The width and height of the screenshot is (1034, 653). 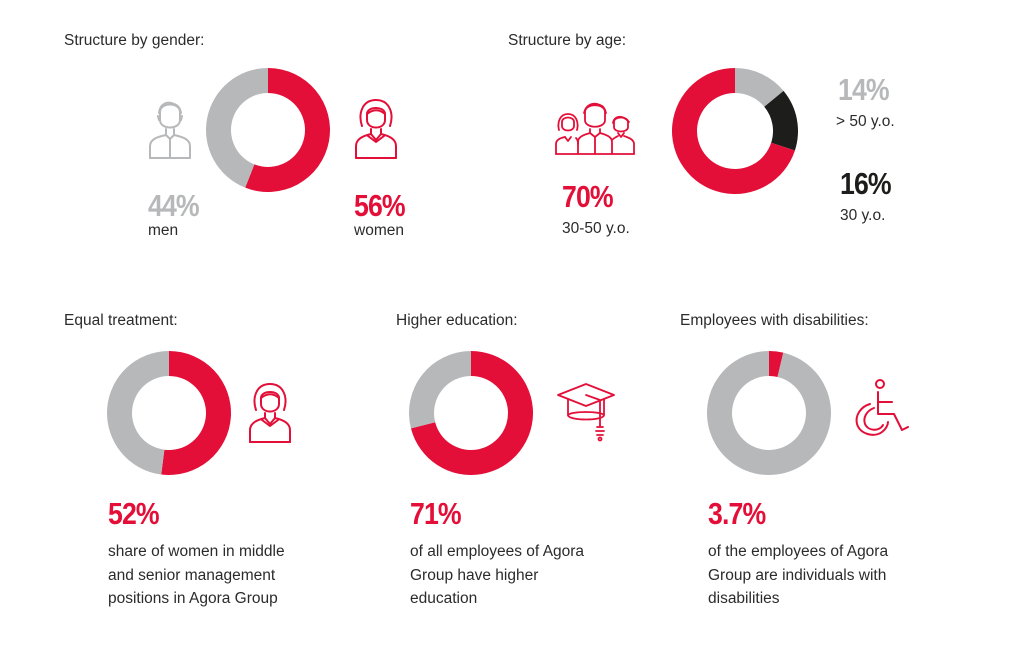 What do you see at coordinates (444, 598) in the screenshot?
I see `description-line: education` at bounding box center [444, 598].